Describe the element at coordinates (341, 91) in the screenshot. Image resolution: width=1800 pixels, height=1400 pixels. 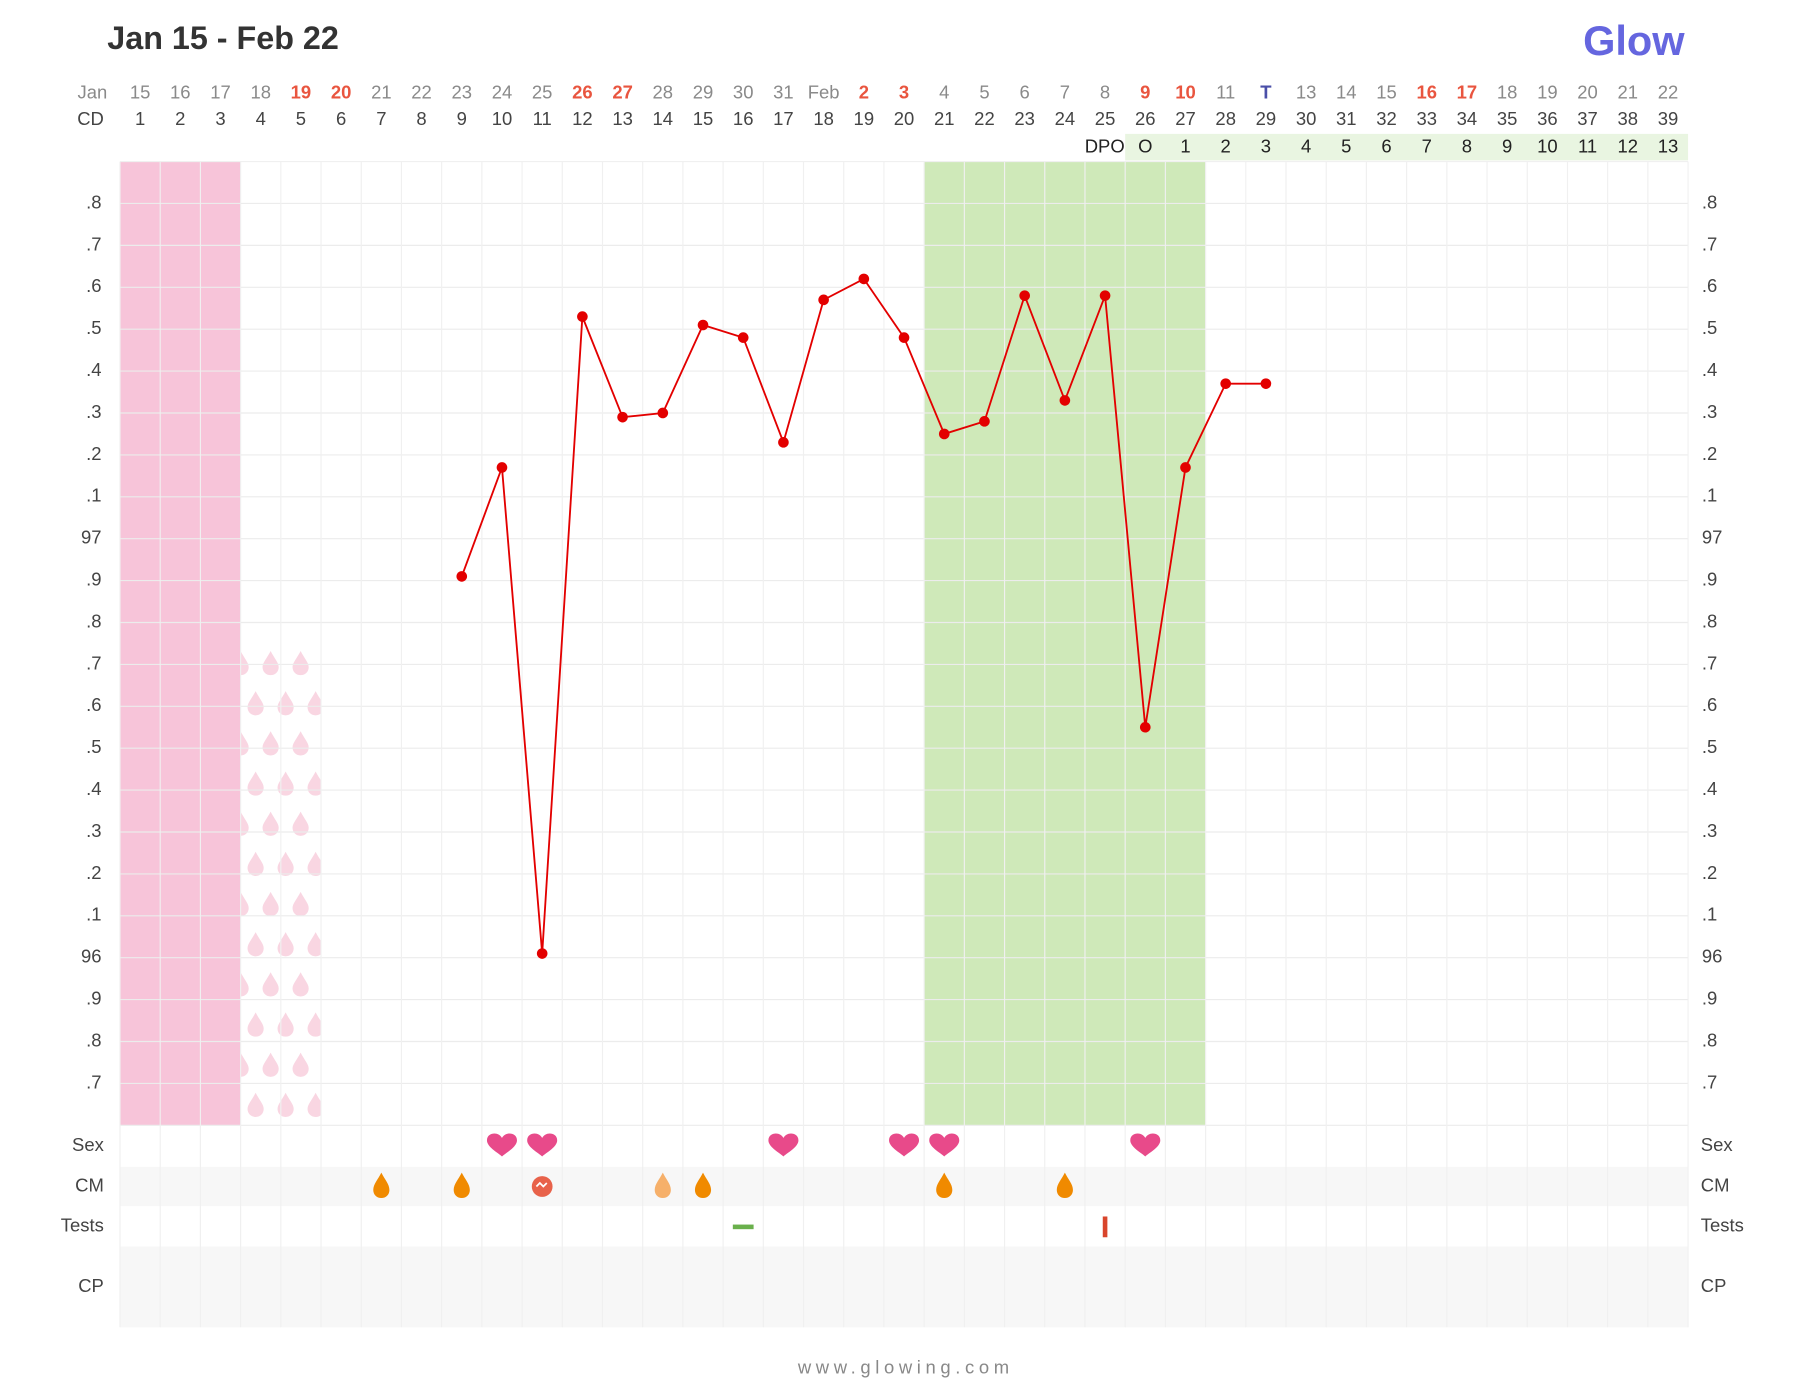
I see `date-label: 20` at that location.